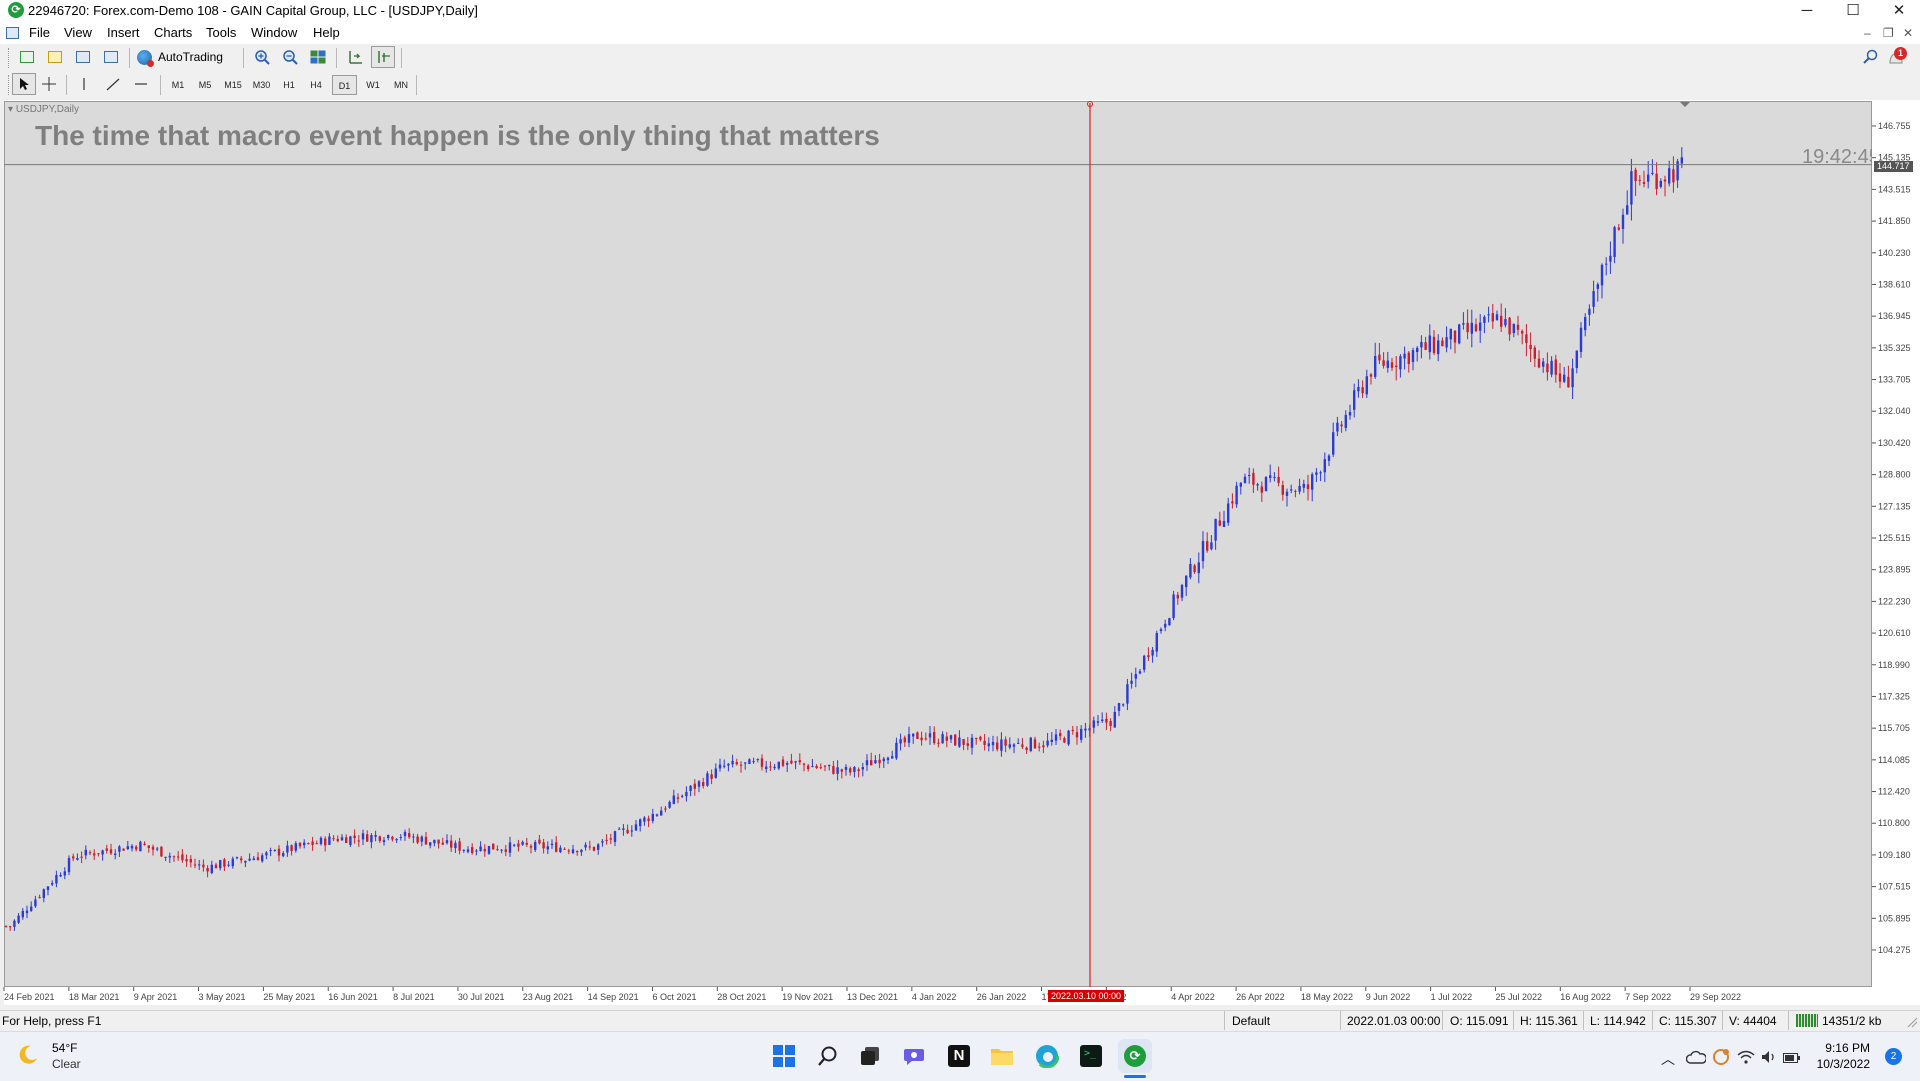 This screenshot has height=1081, width=1920. I want to click on task-view-icon, so click(870, 1056).